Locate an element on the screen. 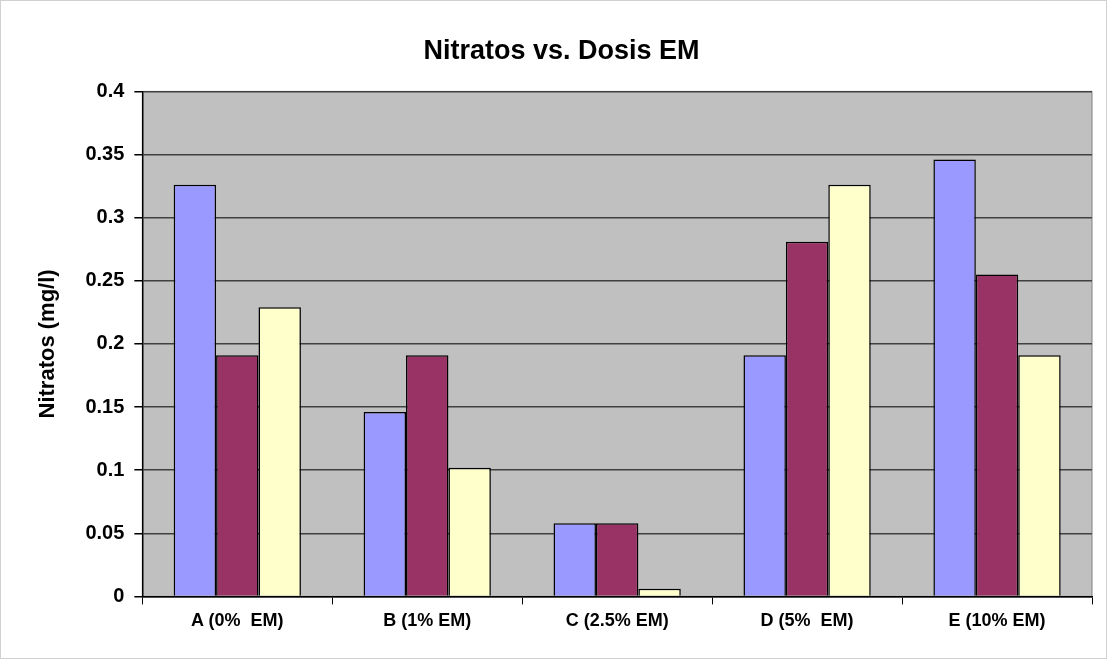 The height and width of the screenshot is (659, 1107). y-tick-label: 0.1 is located at coordinates (110, 468).